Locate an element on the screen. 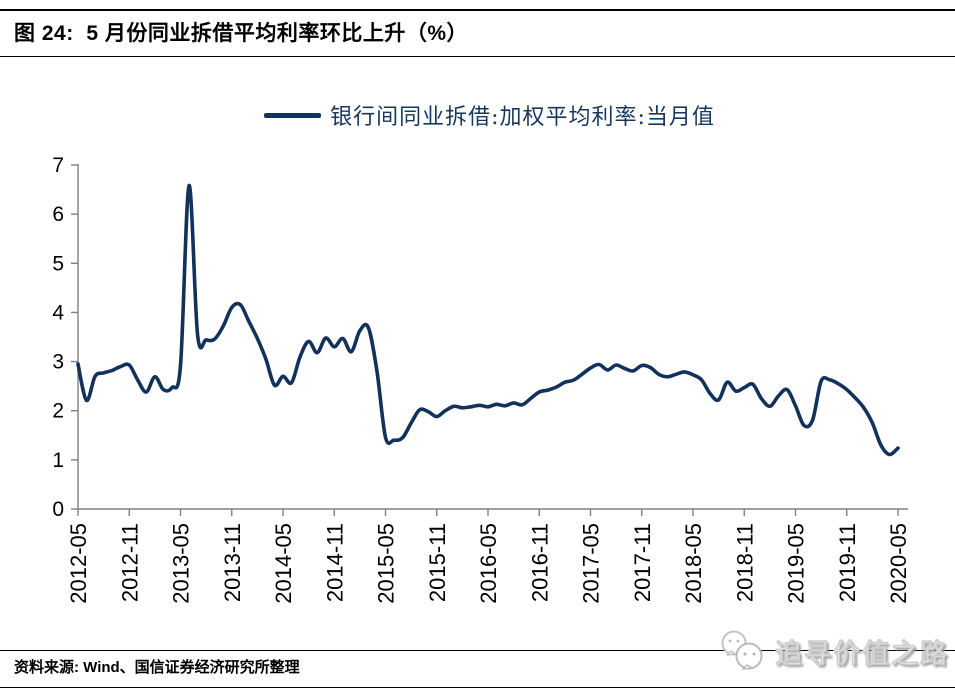  y-tick-label: 6 is located at coordinates (58, 214).